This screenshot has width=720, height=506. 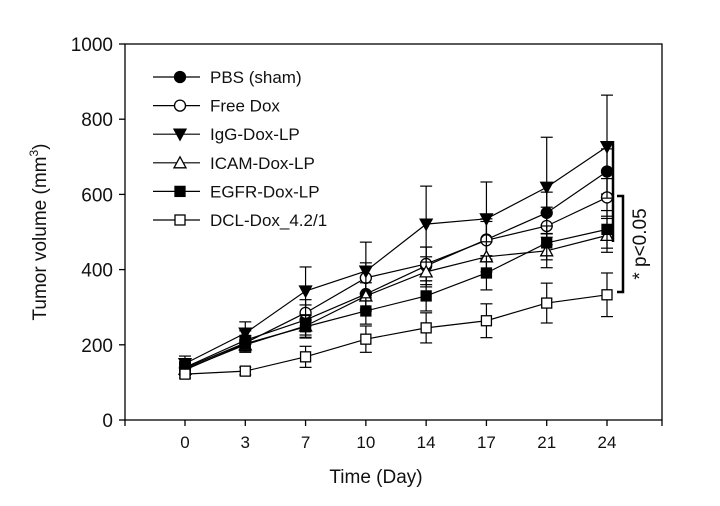 What do you see at coordinates (375, 477) in the screenshot?
I see `x-axis-label: Time (Day)` at bounding box center [375, 477].